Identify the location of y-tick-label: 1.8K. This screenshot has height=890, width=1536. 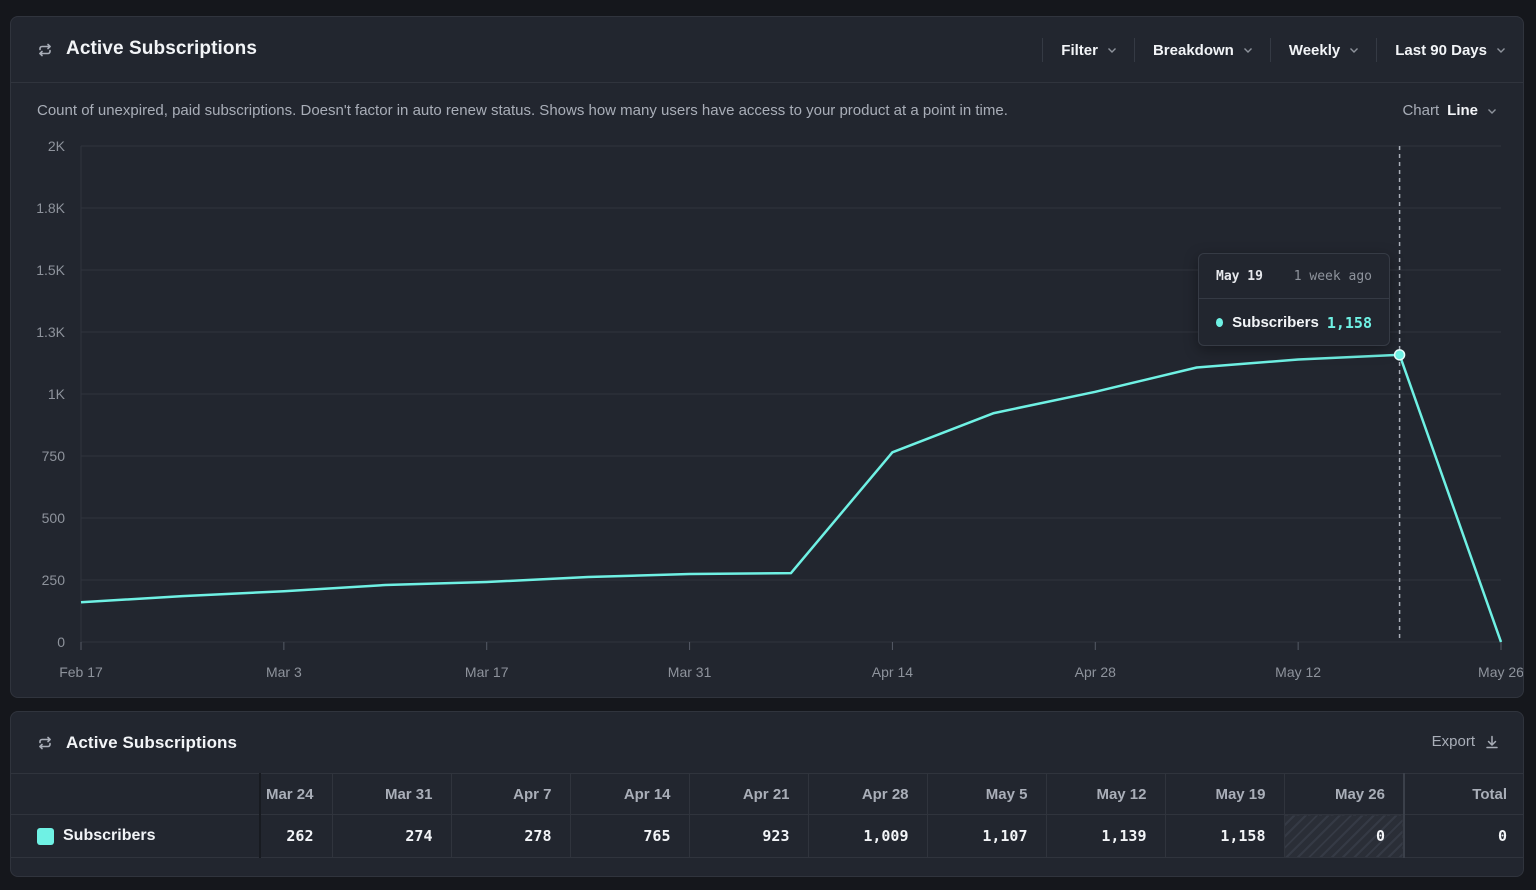
(50, 208).